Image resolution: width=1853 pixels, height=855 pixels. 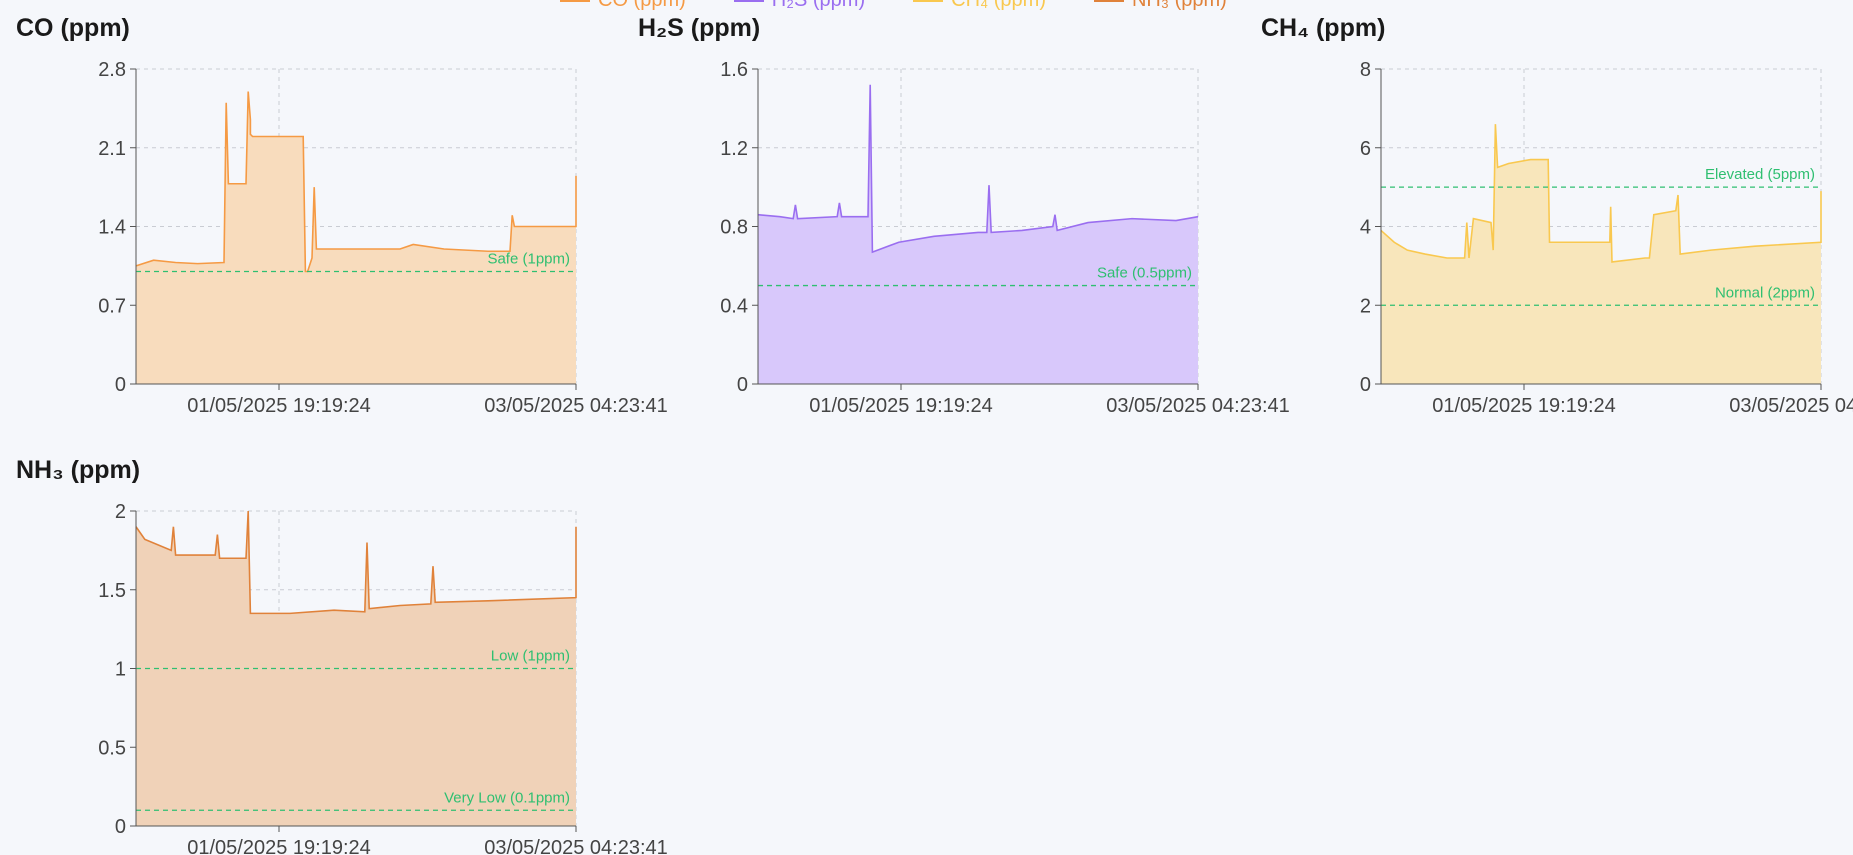 What do you see at coordinates (530, 656) in the screenshot?
I see `reference-label: Low (1ppm)` at bounding box center [530, 656].